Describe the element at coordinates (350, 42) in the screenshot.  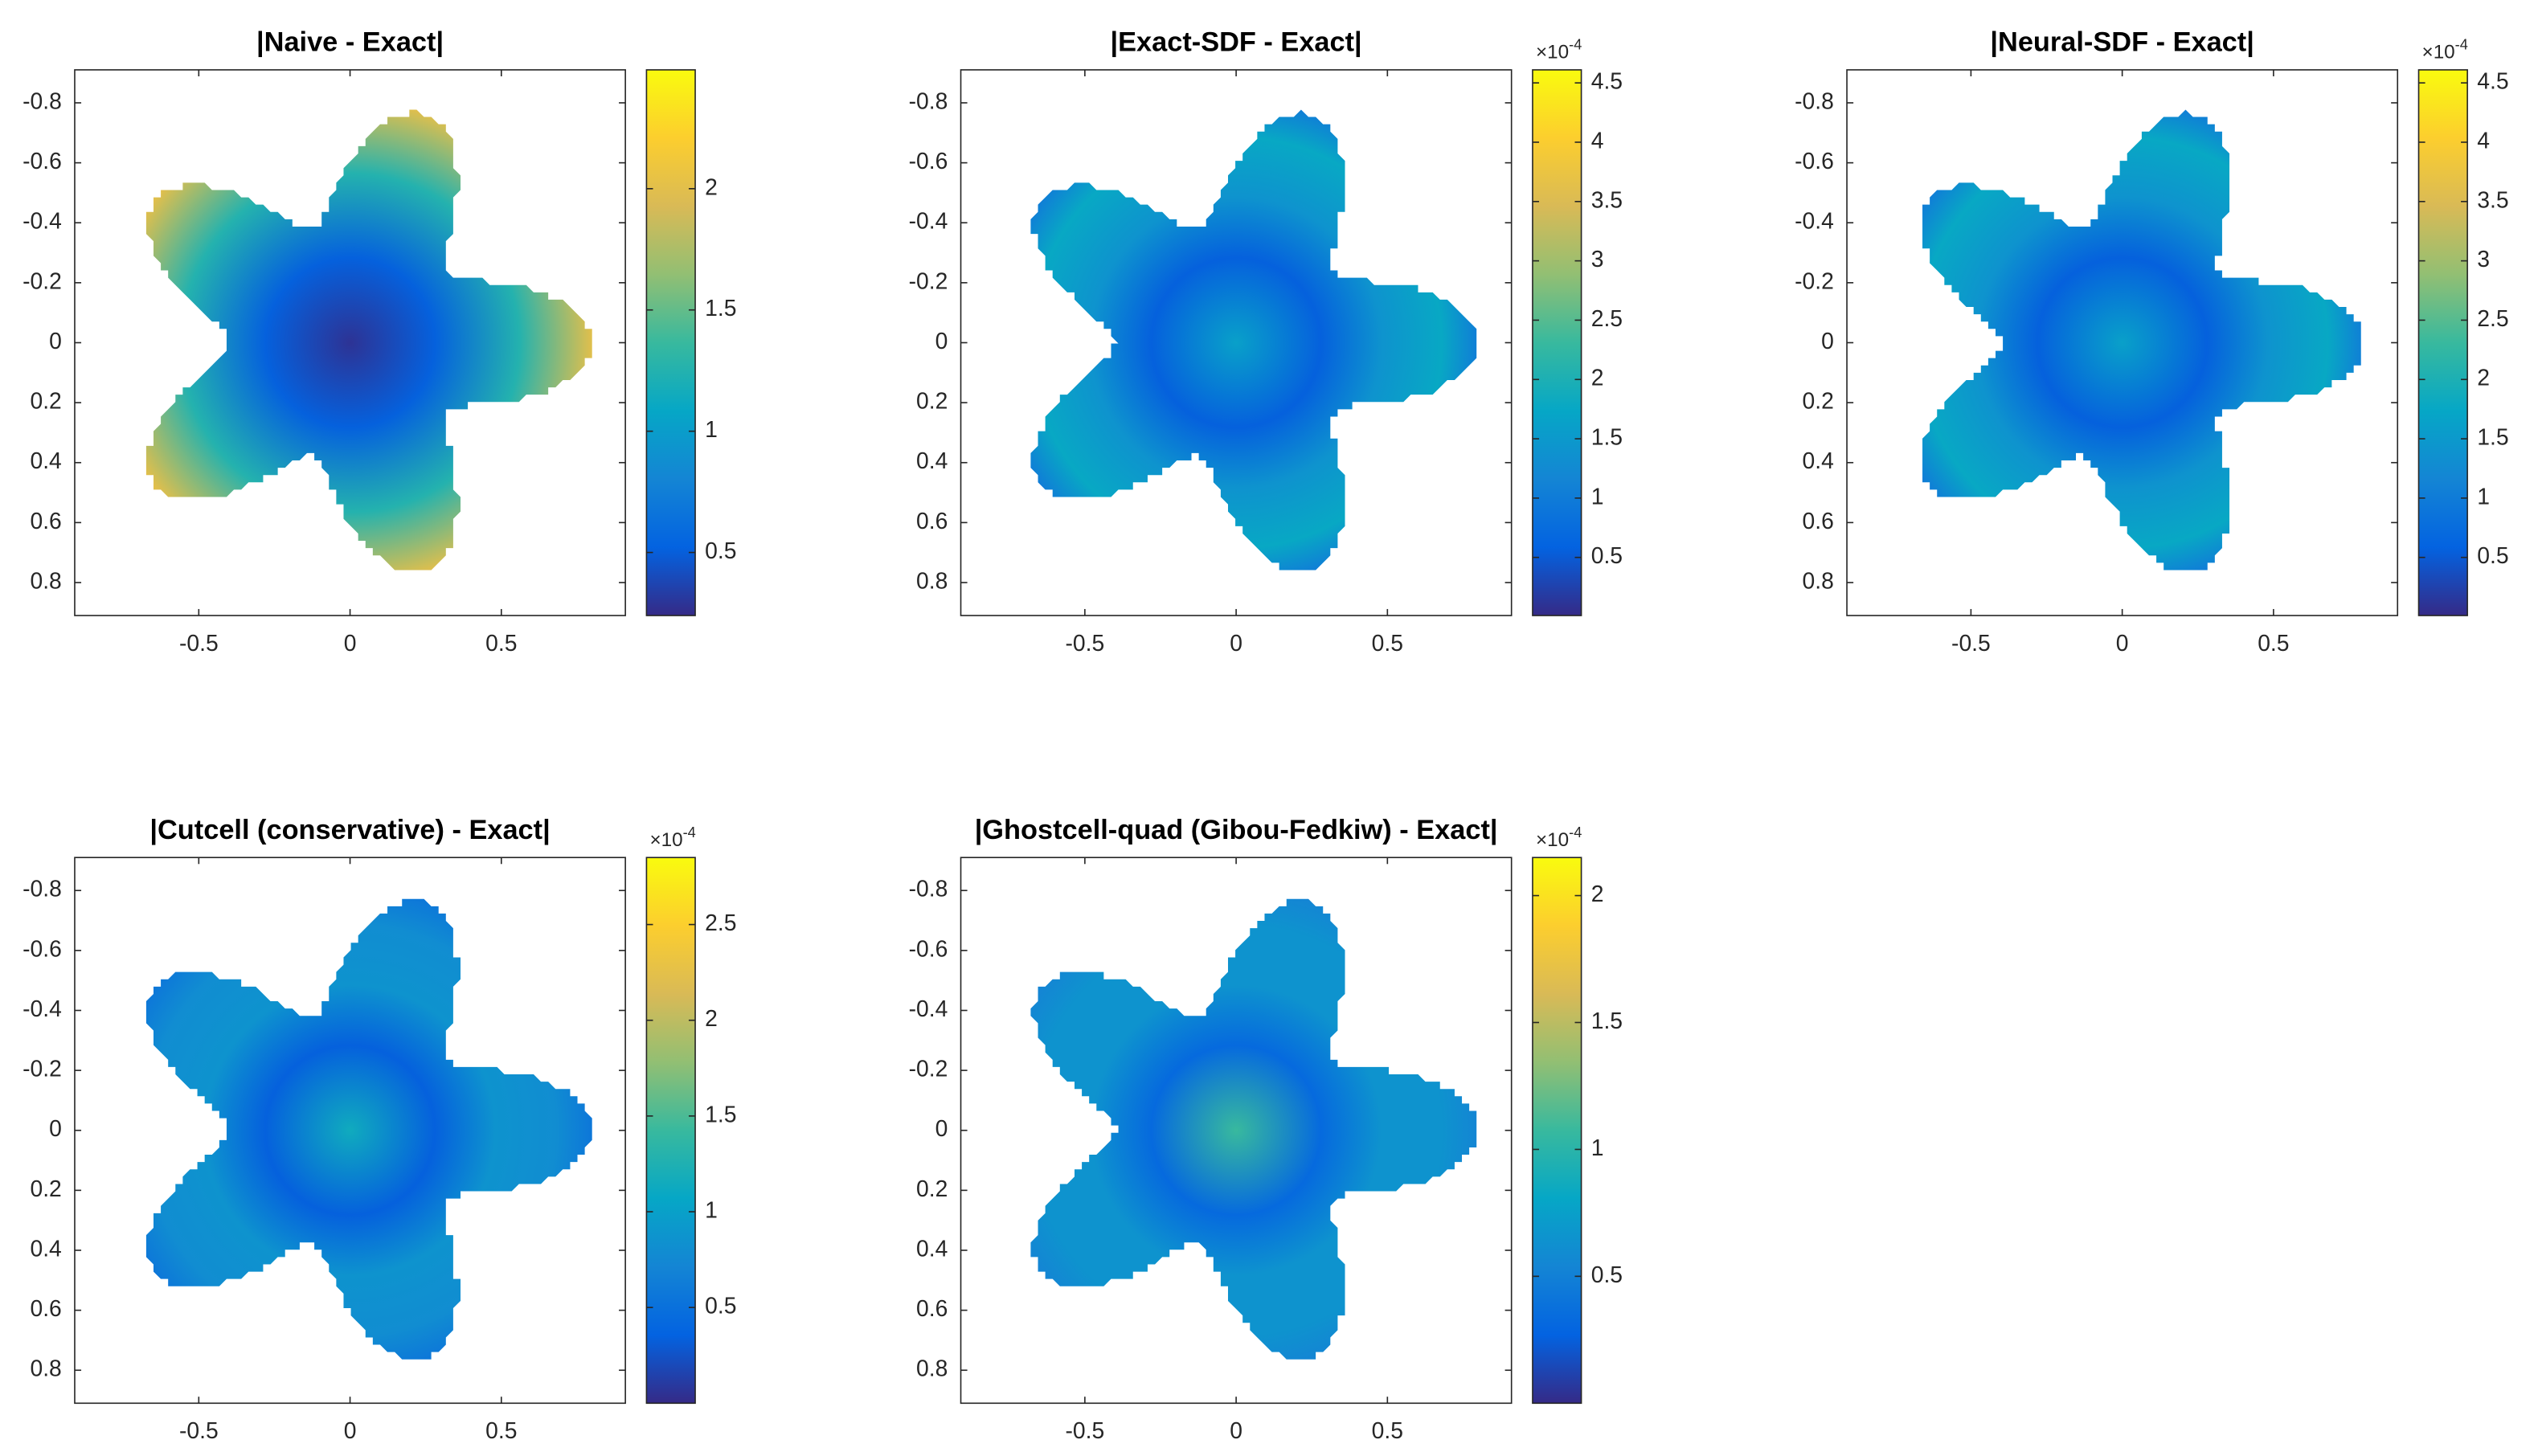
I see `chart-title: |Naive - Exact|` at that location.